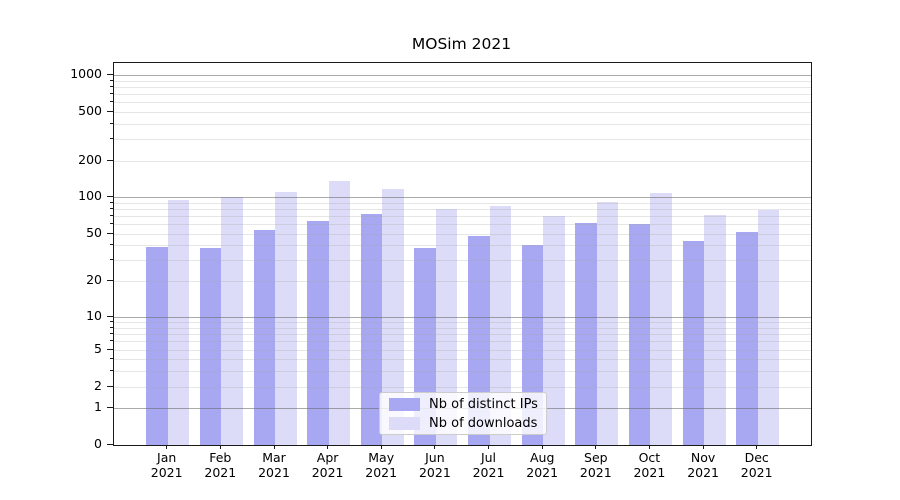 The width and height of the screenshot is (900, 500). Describe the element at coordinates (703, 465) in the screenshot. I see `x-tick-label-nov: Nov 2021` at that location.